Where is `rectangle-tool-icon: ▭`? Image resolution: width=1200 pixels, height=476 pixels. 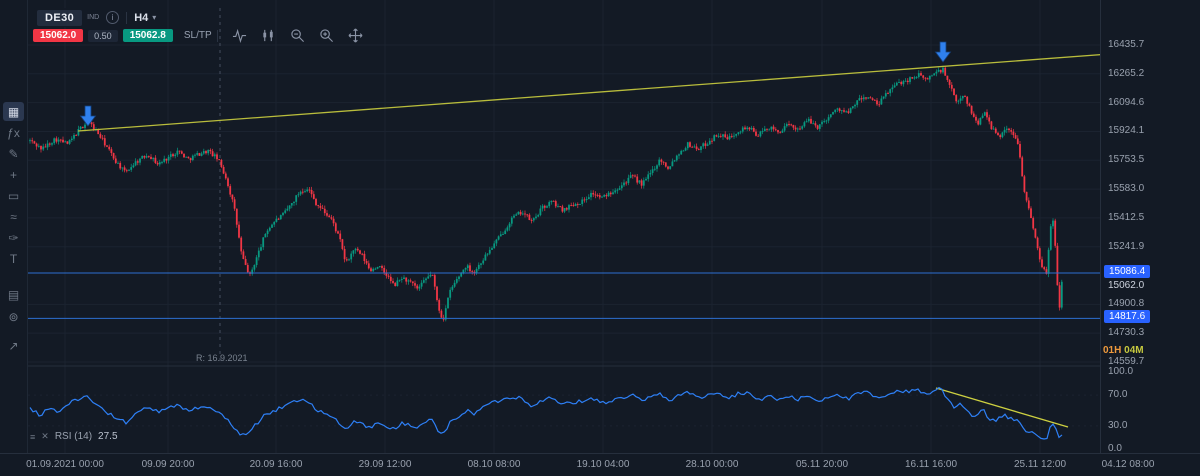
rectangle-tool-icon: ▭ is located at coordinates (13, 195).